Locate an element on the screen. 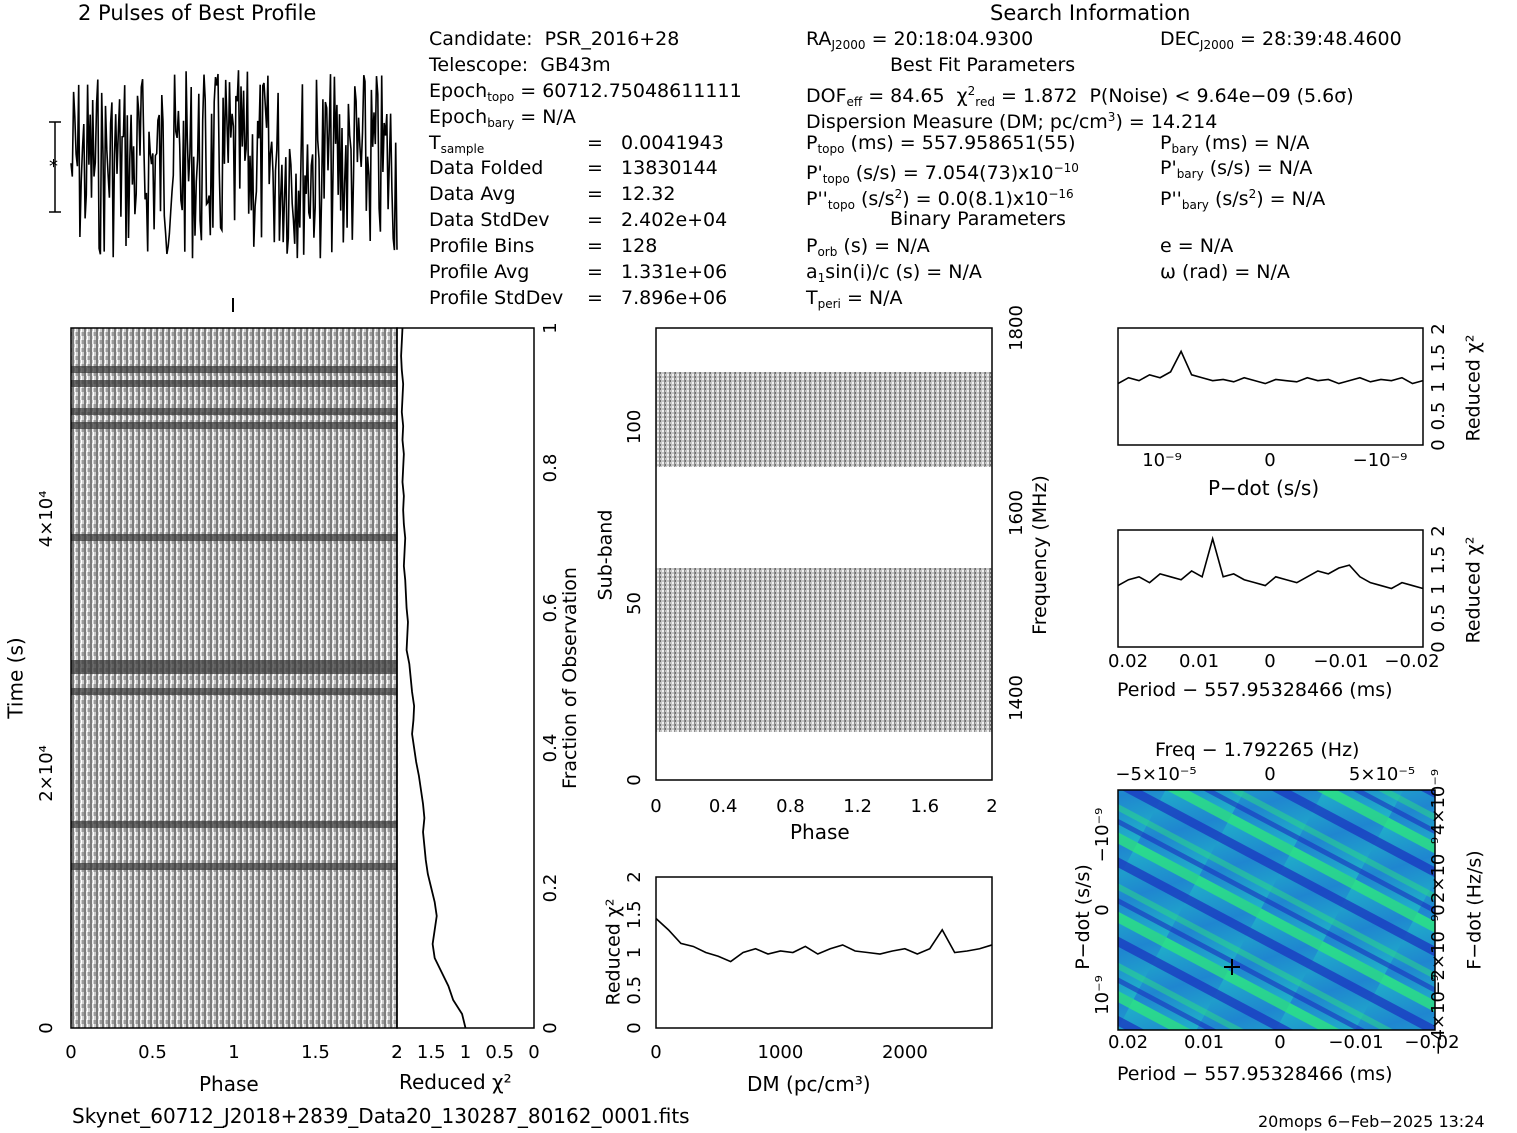 This screenshot has height=1133, width=1517. map-y2label: F−dot (Hz/s) is located at coordinates (1474, 910).